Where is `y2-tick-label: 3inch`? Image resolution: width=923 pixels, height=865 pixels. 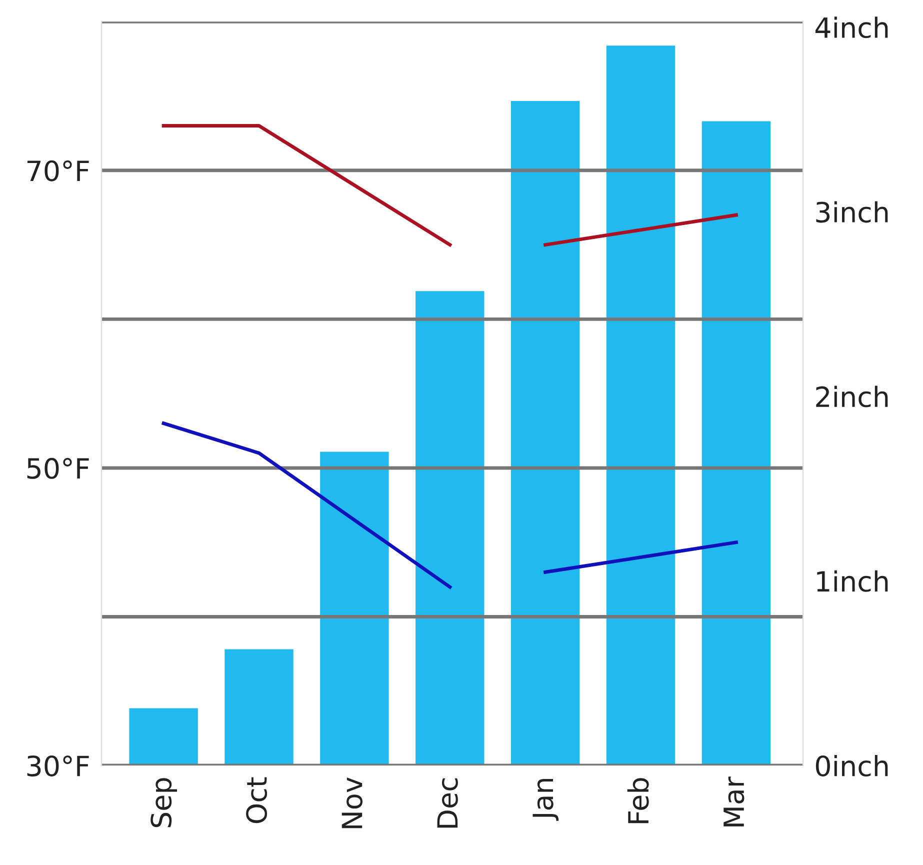 y2-tick-label: 3inch is located at coordinates (852, 212).